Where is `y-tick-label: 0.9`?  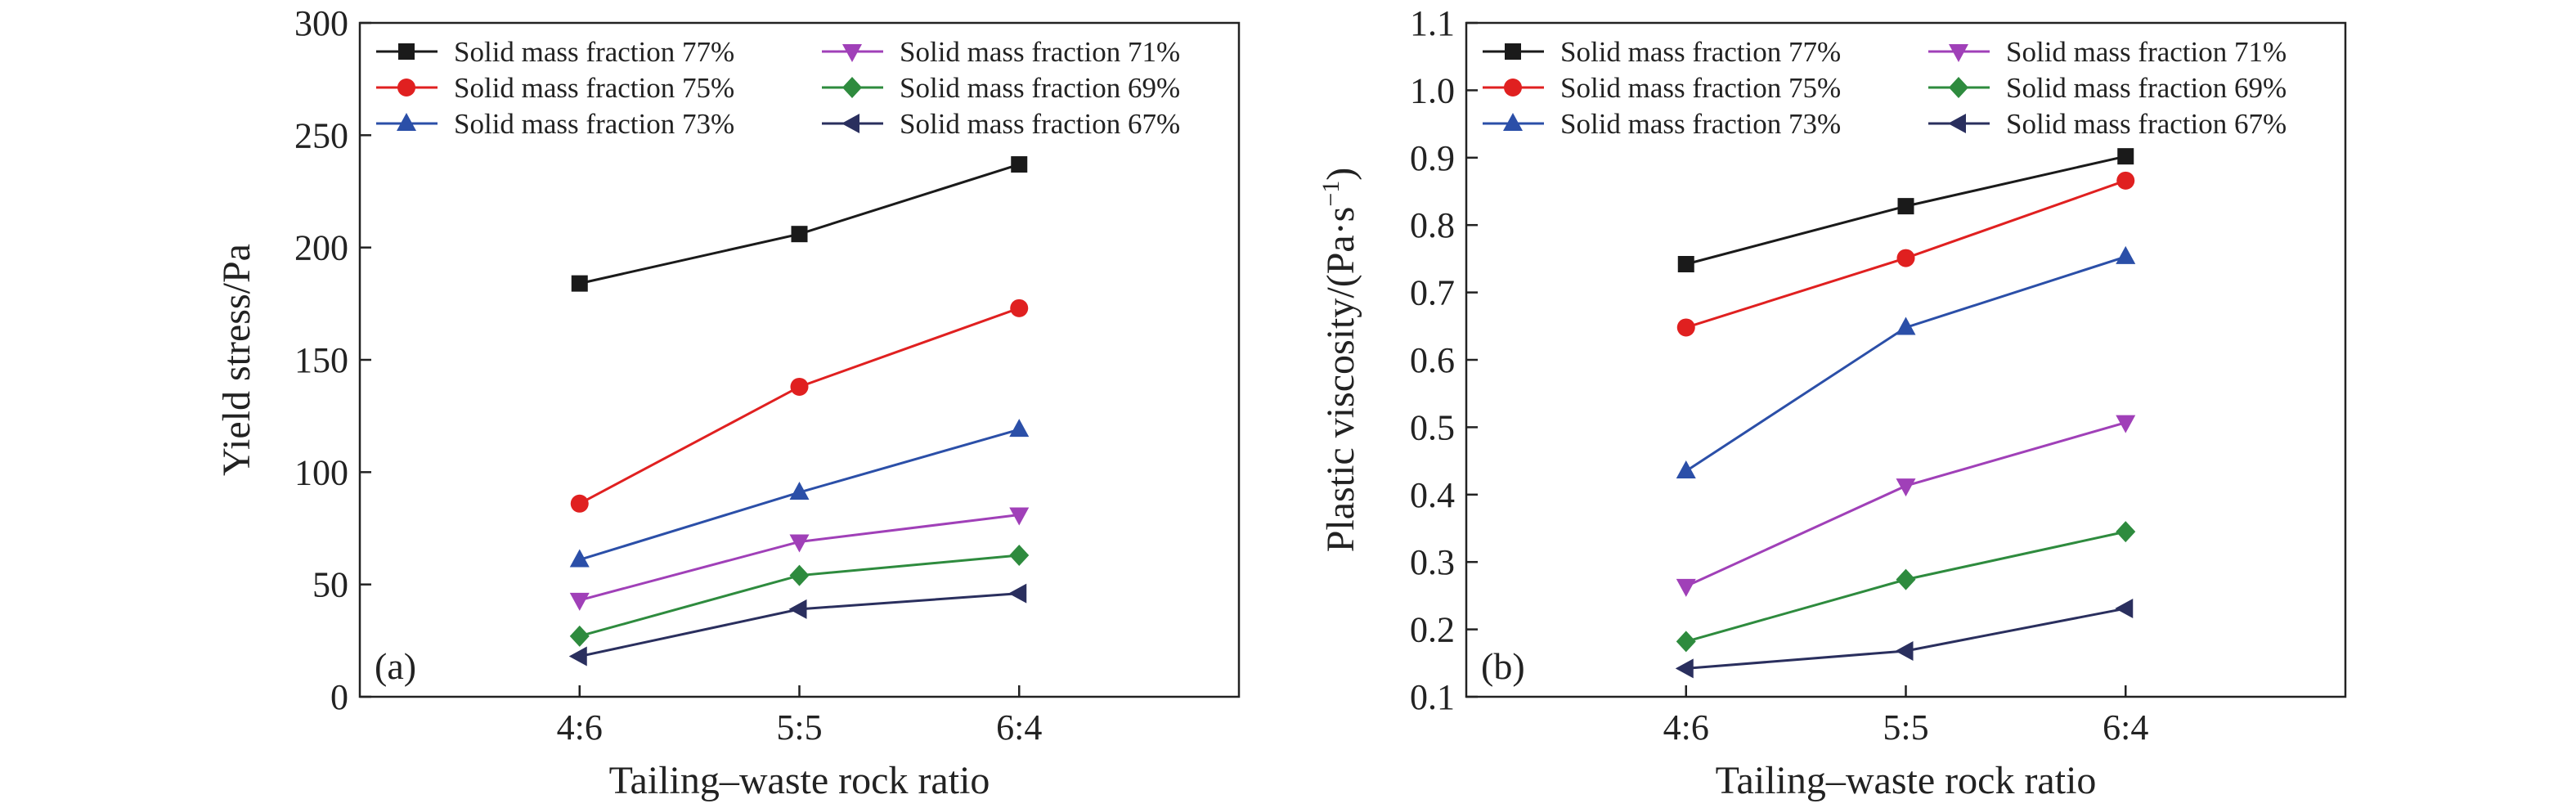
y-tick-label: 0.9 is located at coordinates (1433, 158).